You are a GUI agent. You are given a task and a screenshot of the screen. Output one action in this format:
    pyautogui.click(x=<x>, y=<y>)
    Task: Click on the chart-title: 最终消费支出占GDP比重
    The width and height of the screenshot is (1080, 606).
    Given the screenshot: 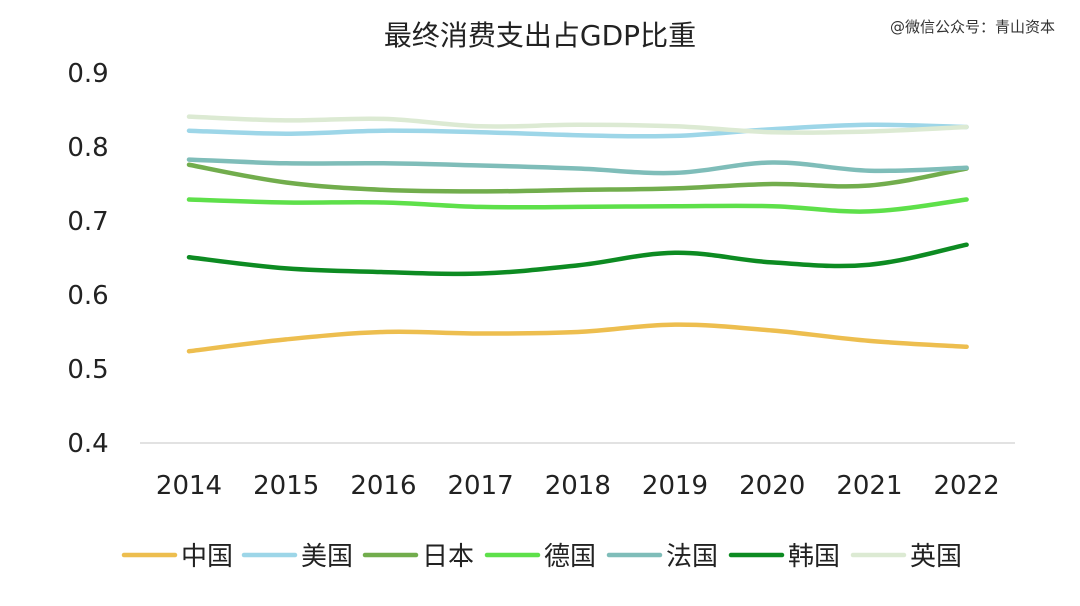 What is the action you would take?
    pyautogui.click(x=540, y=35)
    